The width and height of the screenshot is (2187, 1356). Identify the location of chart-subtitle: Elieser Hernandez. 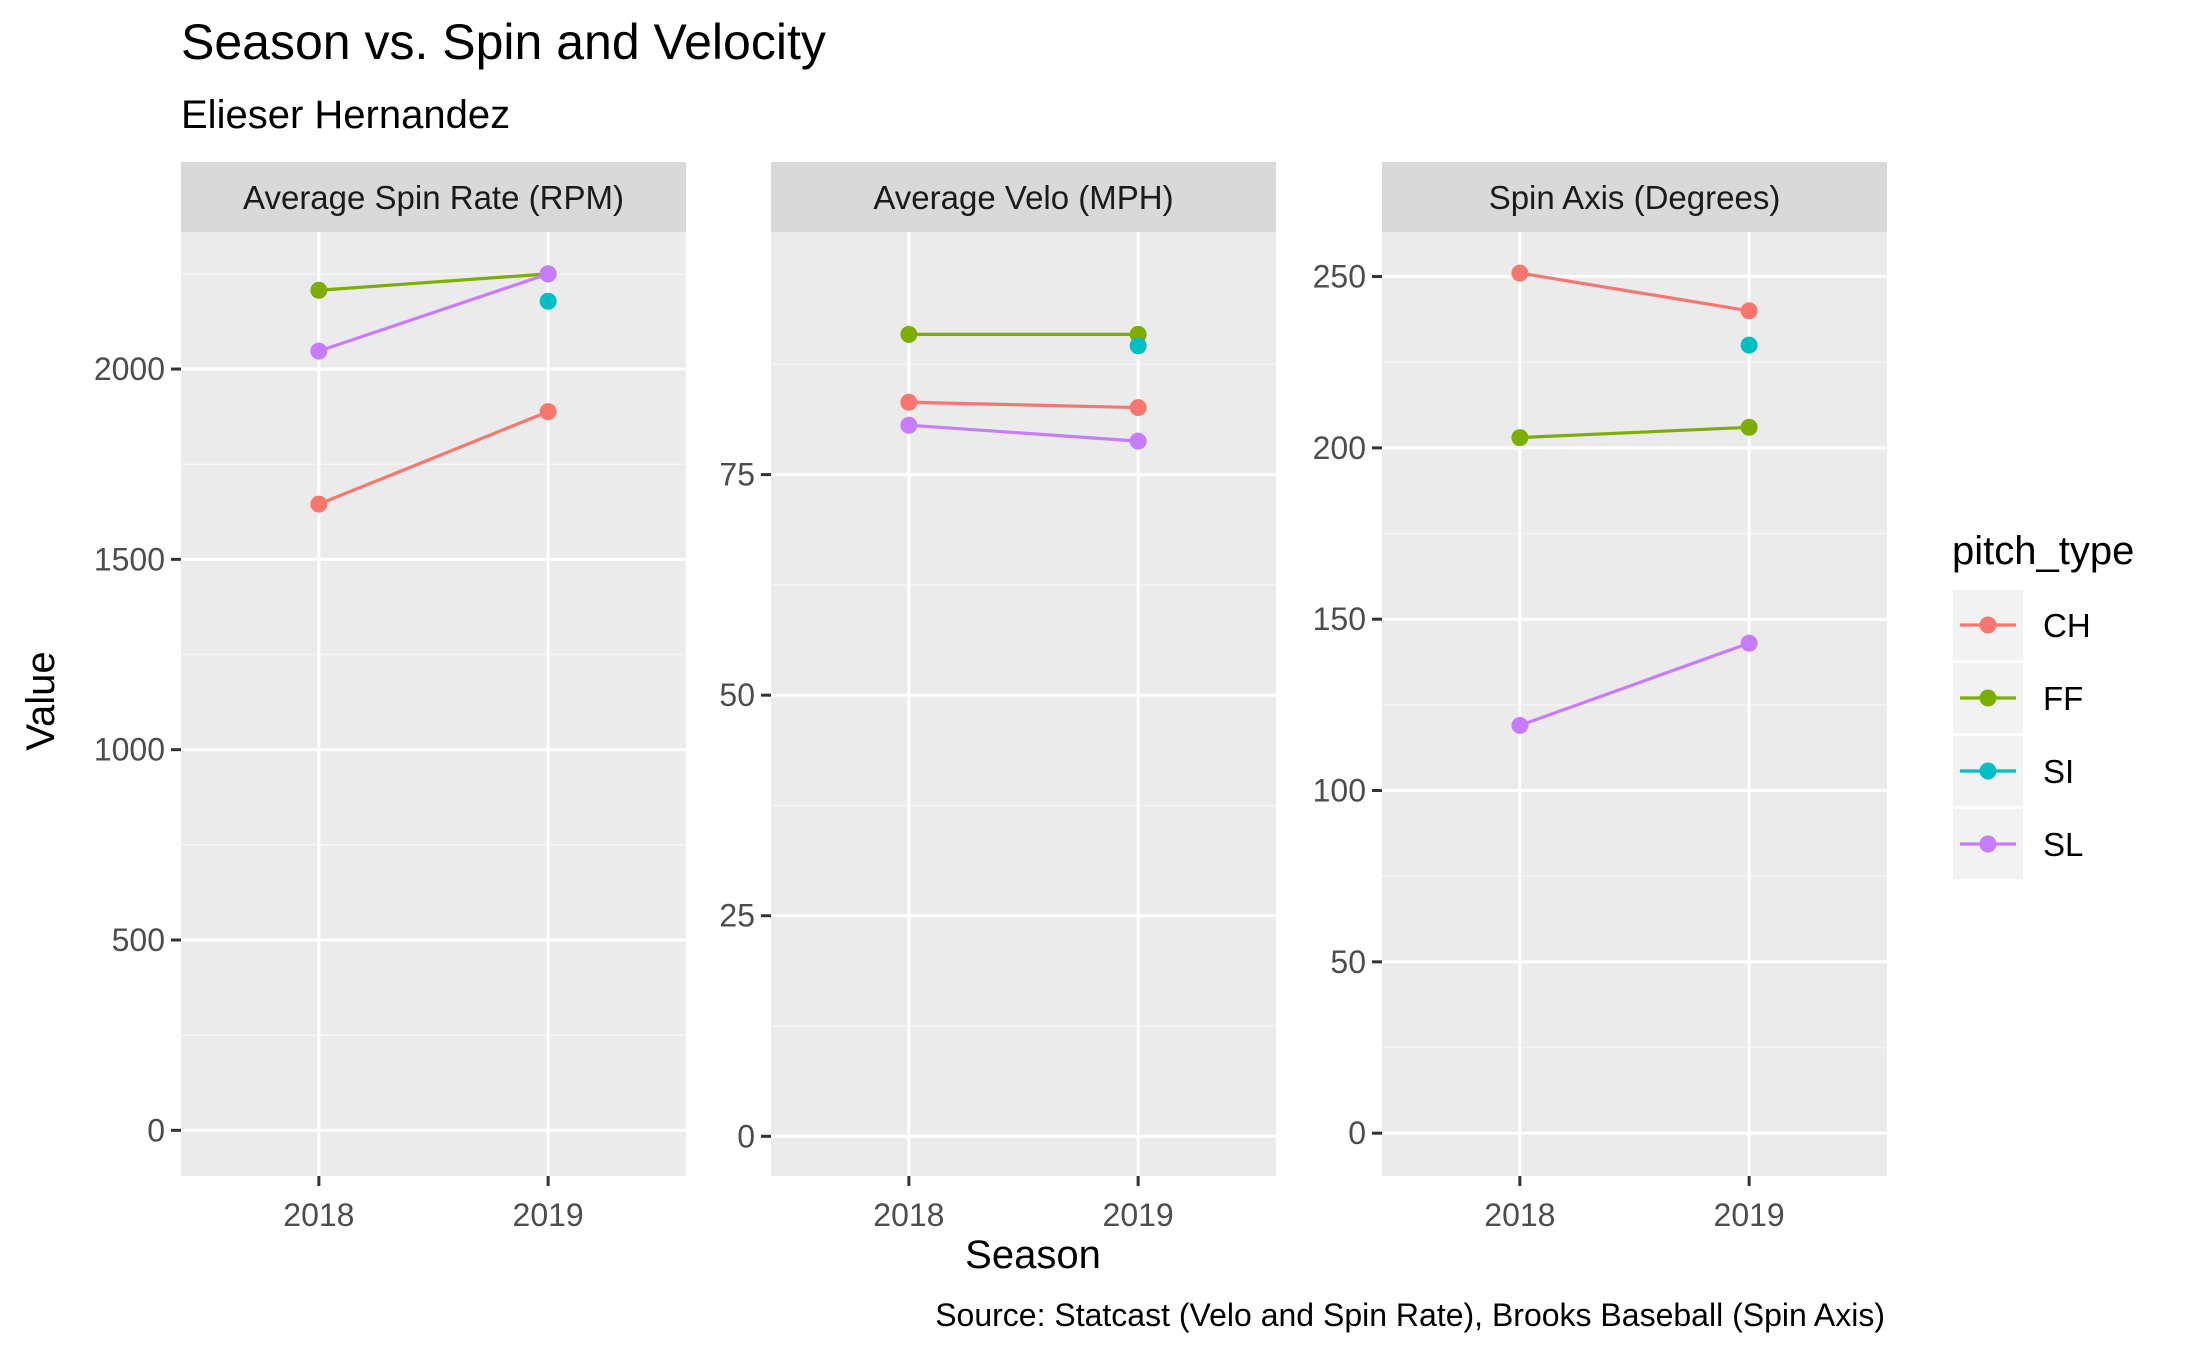
(345, 115).